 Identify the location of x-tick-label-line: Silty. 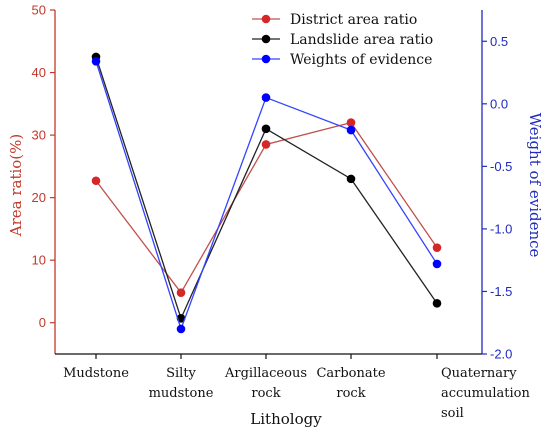
(181, 373).